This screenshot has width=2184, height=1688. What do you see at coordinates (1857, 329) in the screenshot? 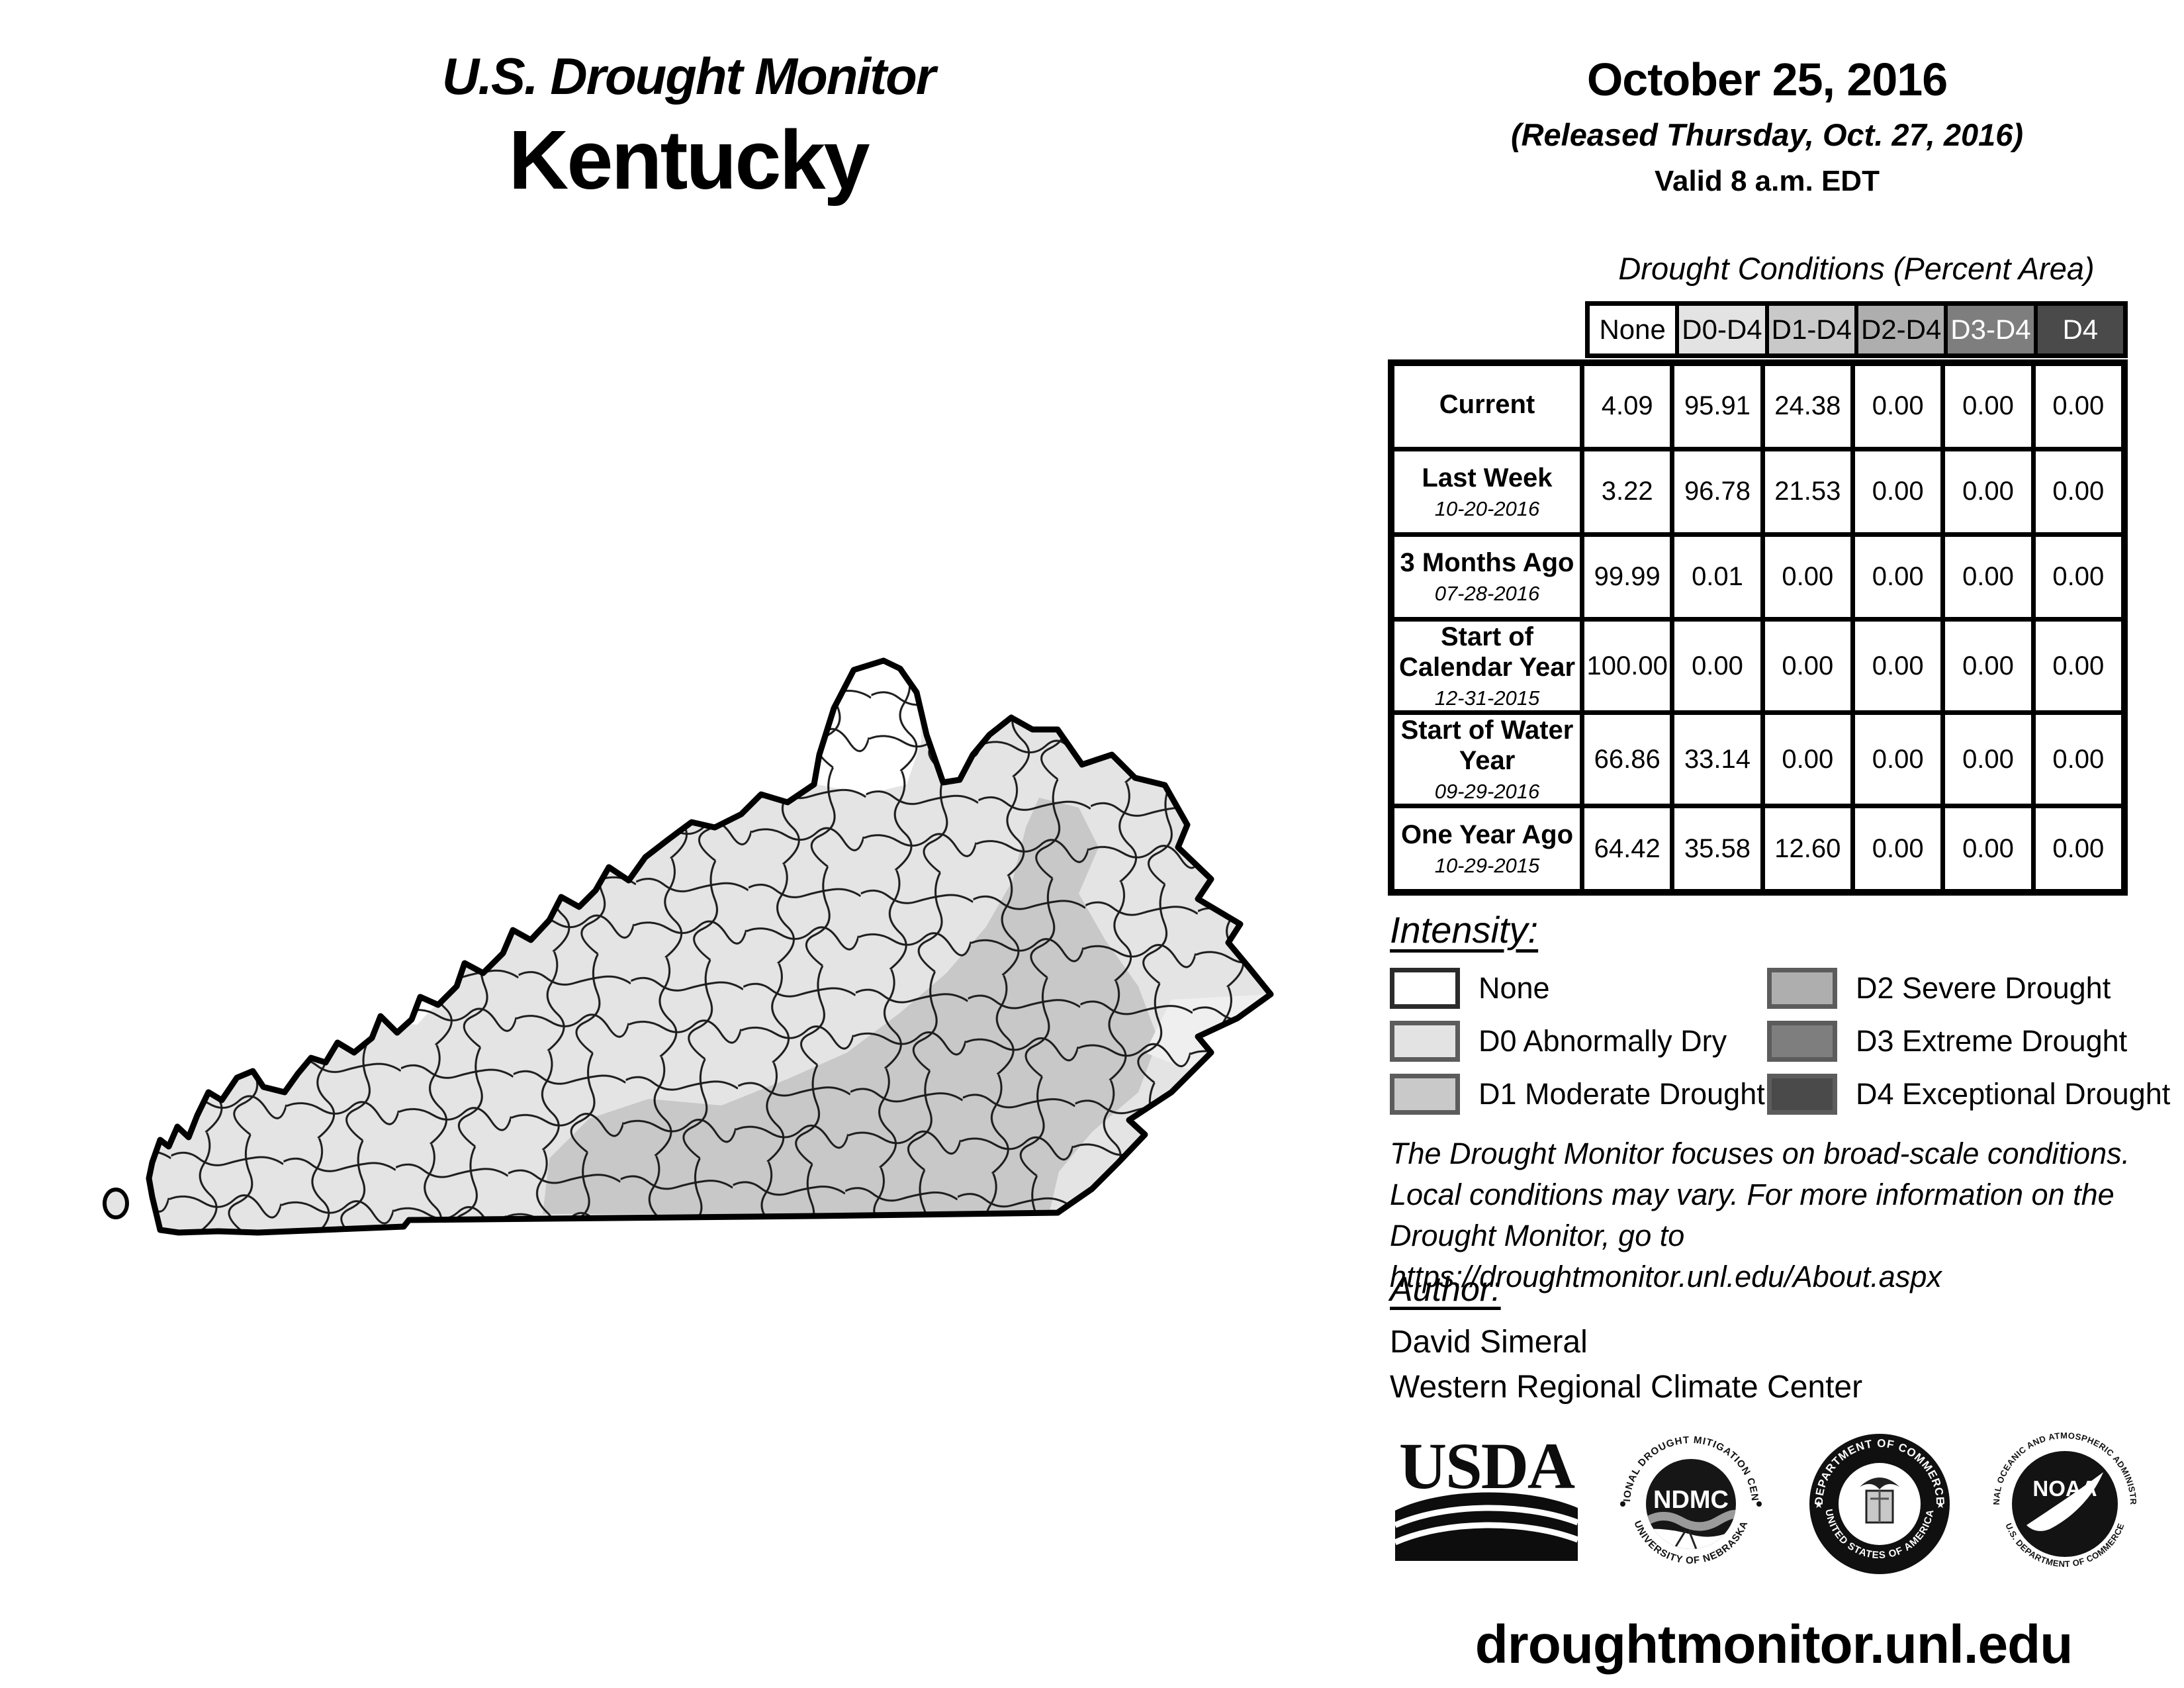
I see `table-header-row: None D0-D4 D1-D4 D2-D4 D3-D4 D4` at bounding box center [1857, 329].